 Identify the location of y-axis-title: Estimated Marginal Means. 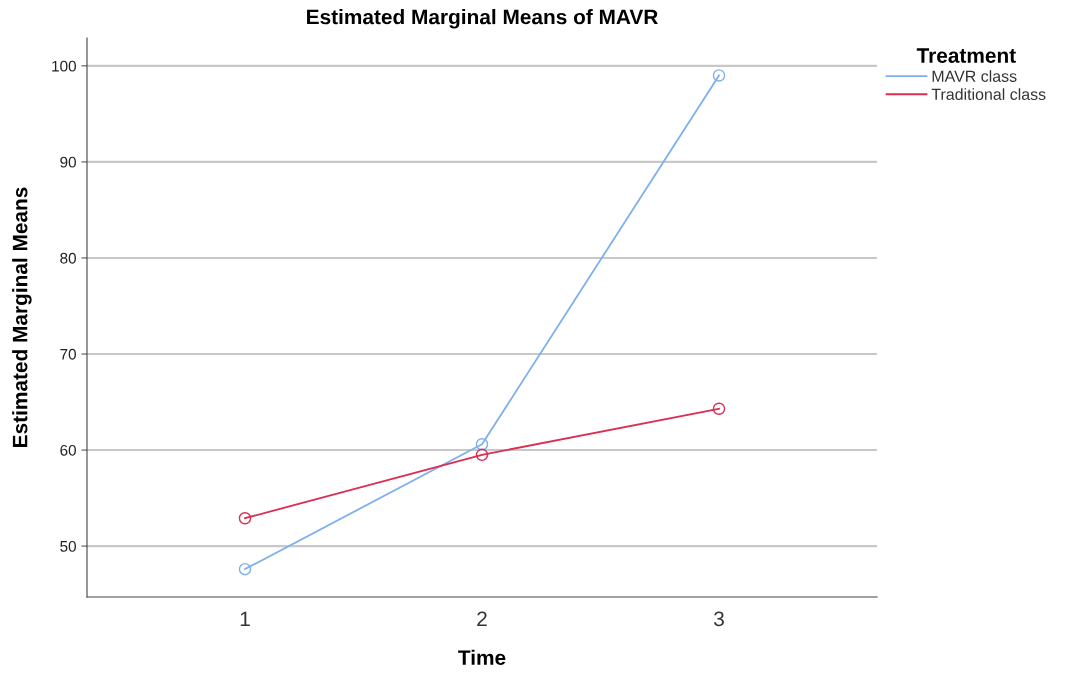
(22, 317).